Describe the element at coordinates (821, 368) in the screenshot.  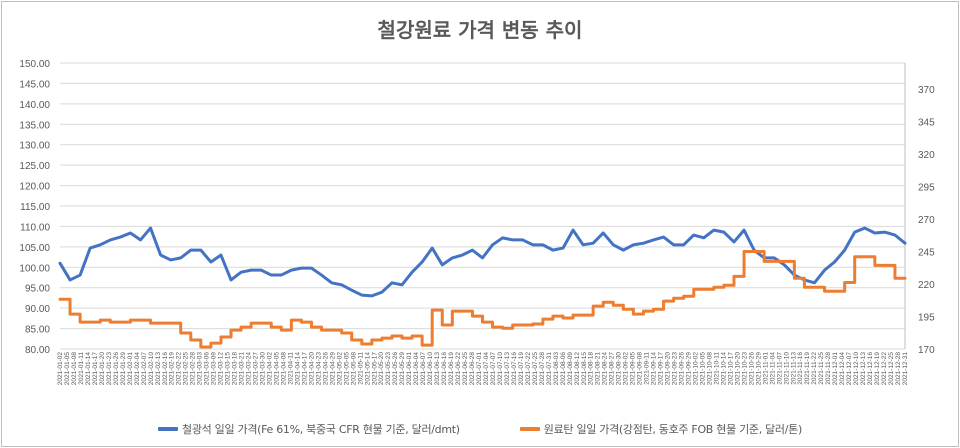
I see `x-tick-label: 2021-11-25` at that location.